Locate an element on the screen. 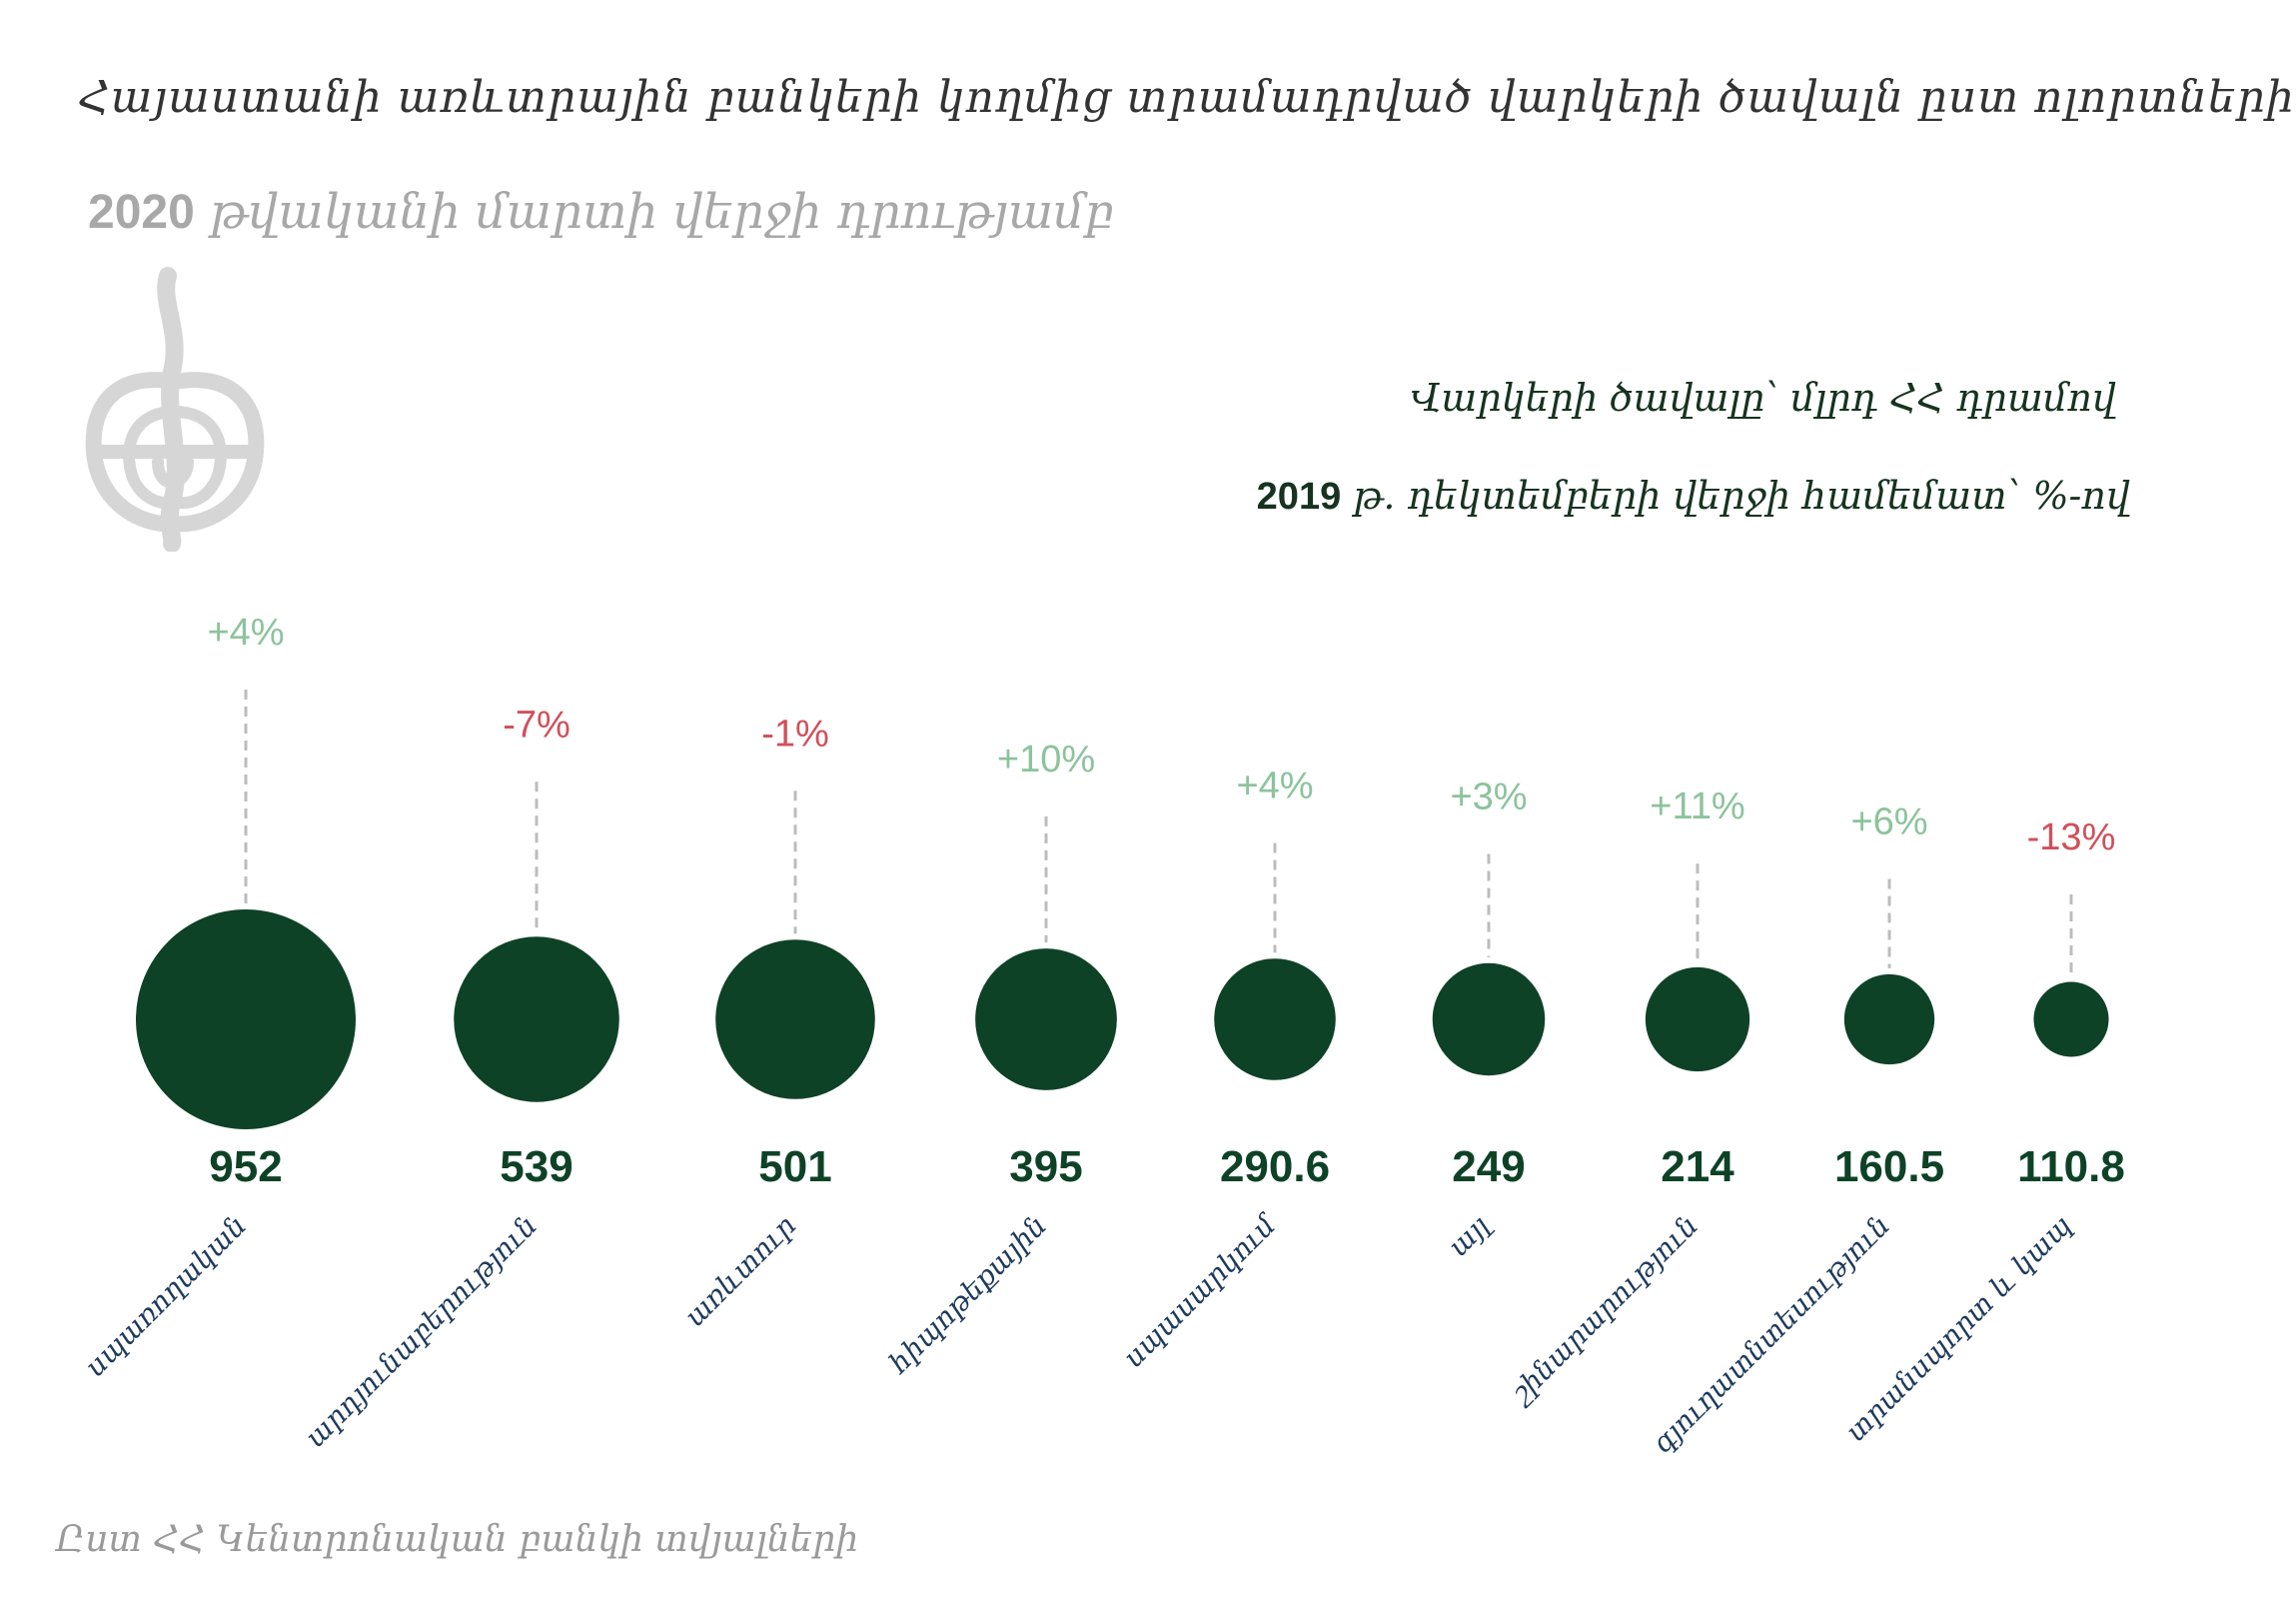  change-label: +10% is located at coordinates (1046, 760).